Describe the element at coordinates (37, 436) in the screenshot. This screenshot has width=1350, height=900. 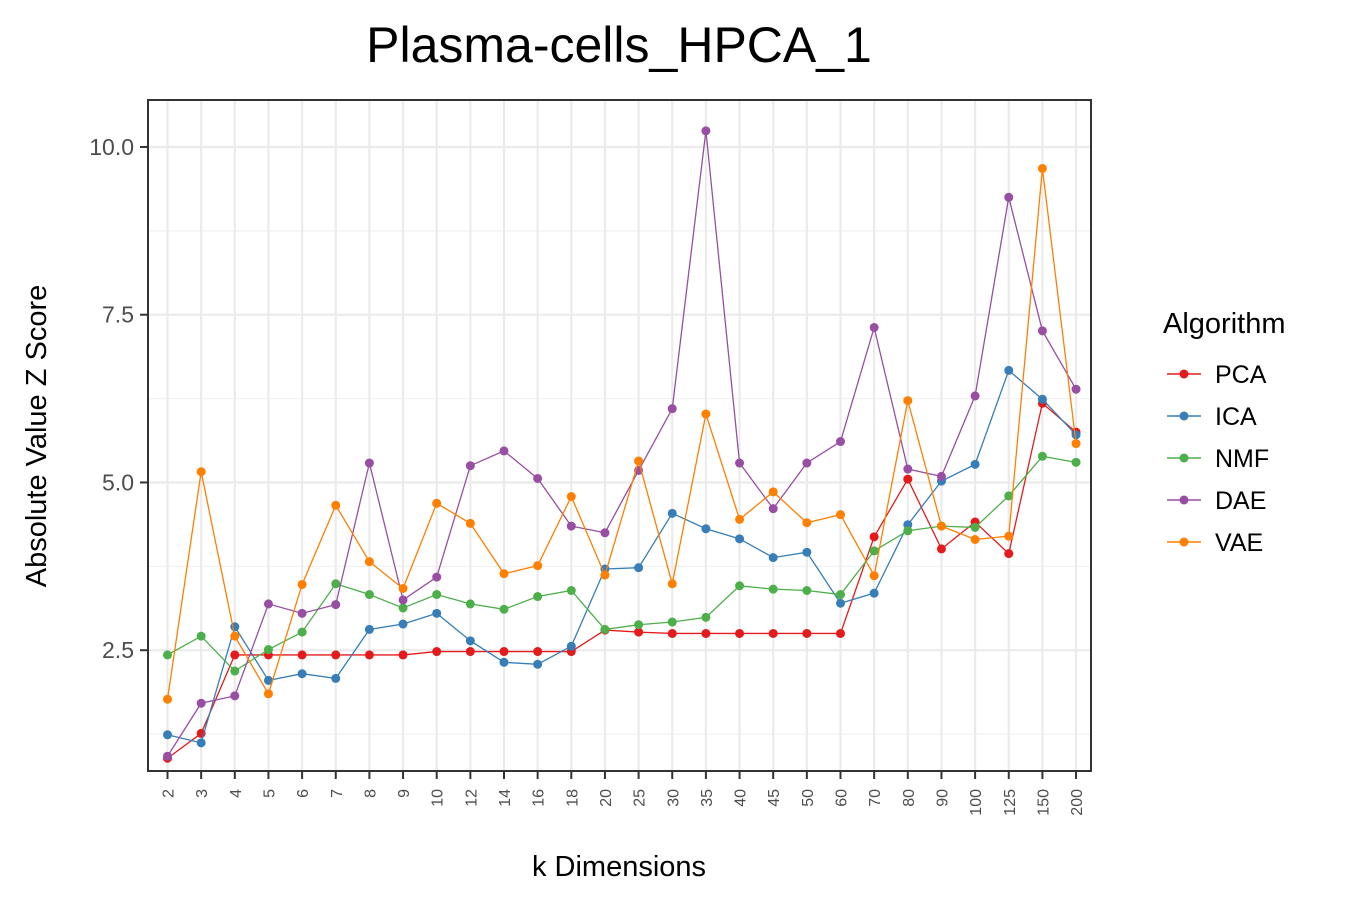
I see `y-axis-title: Absolute Value Z Score` at that location.